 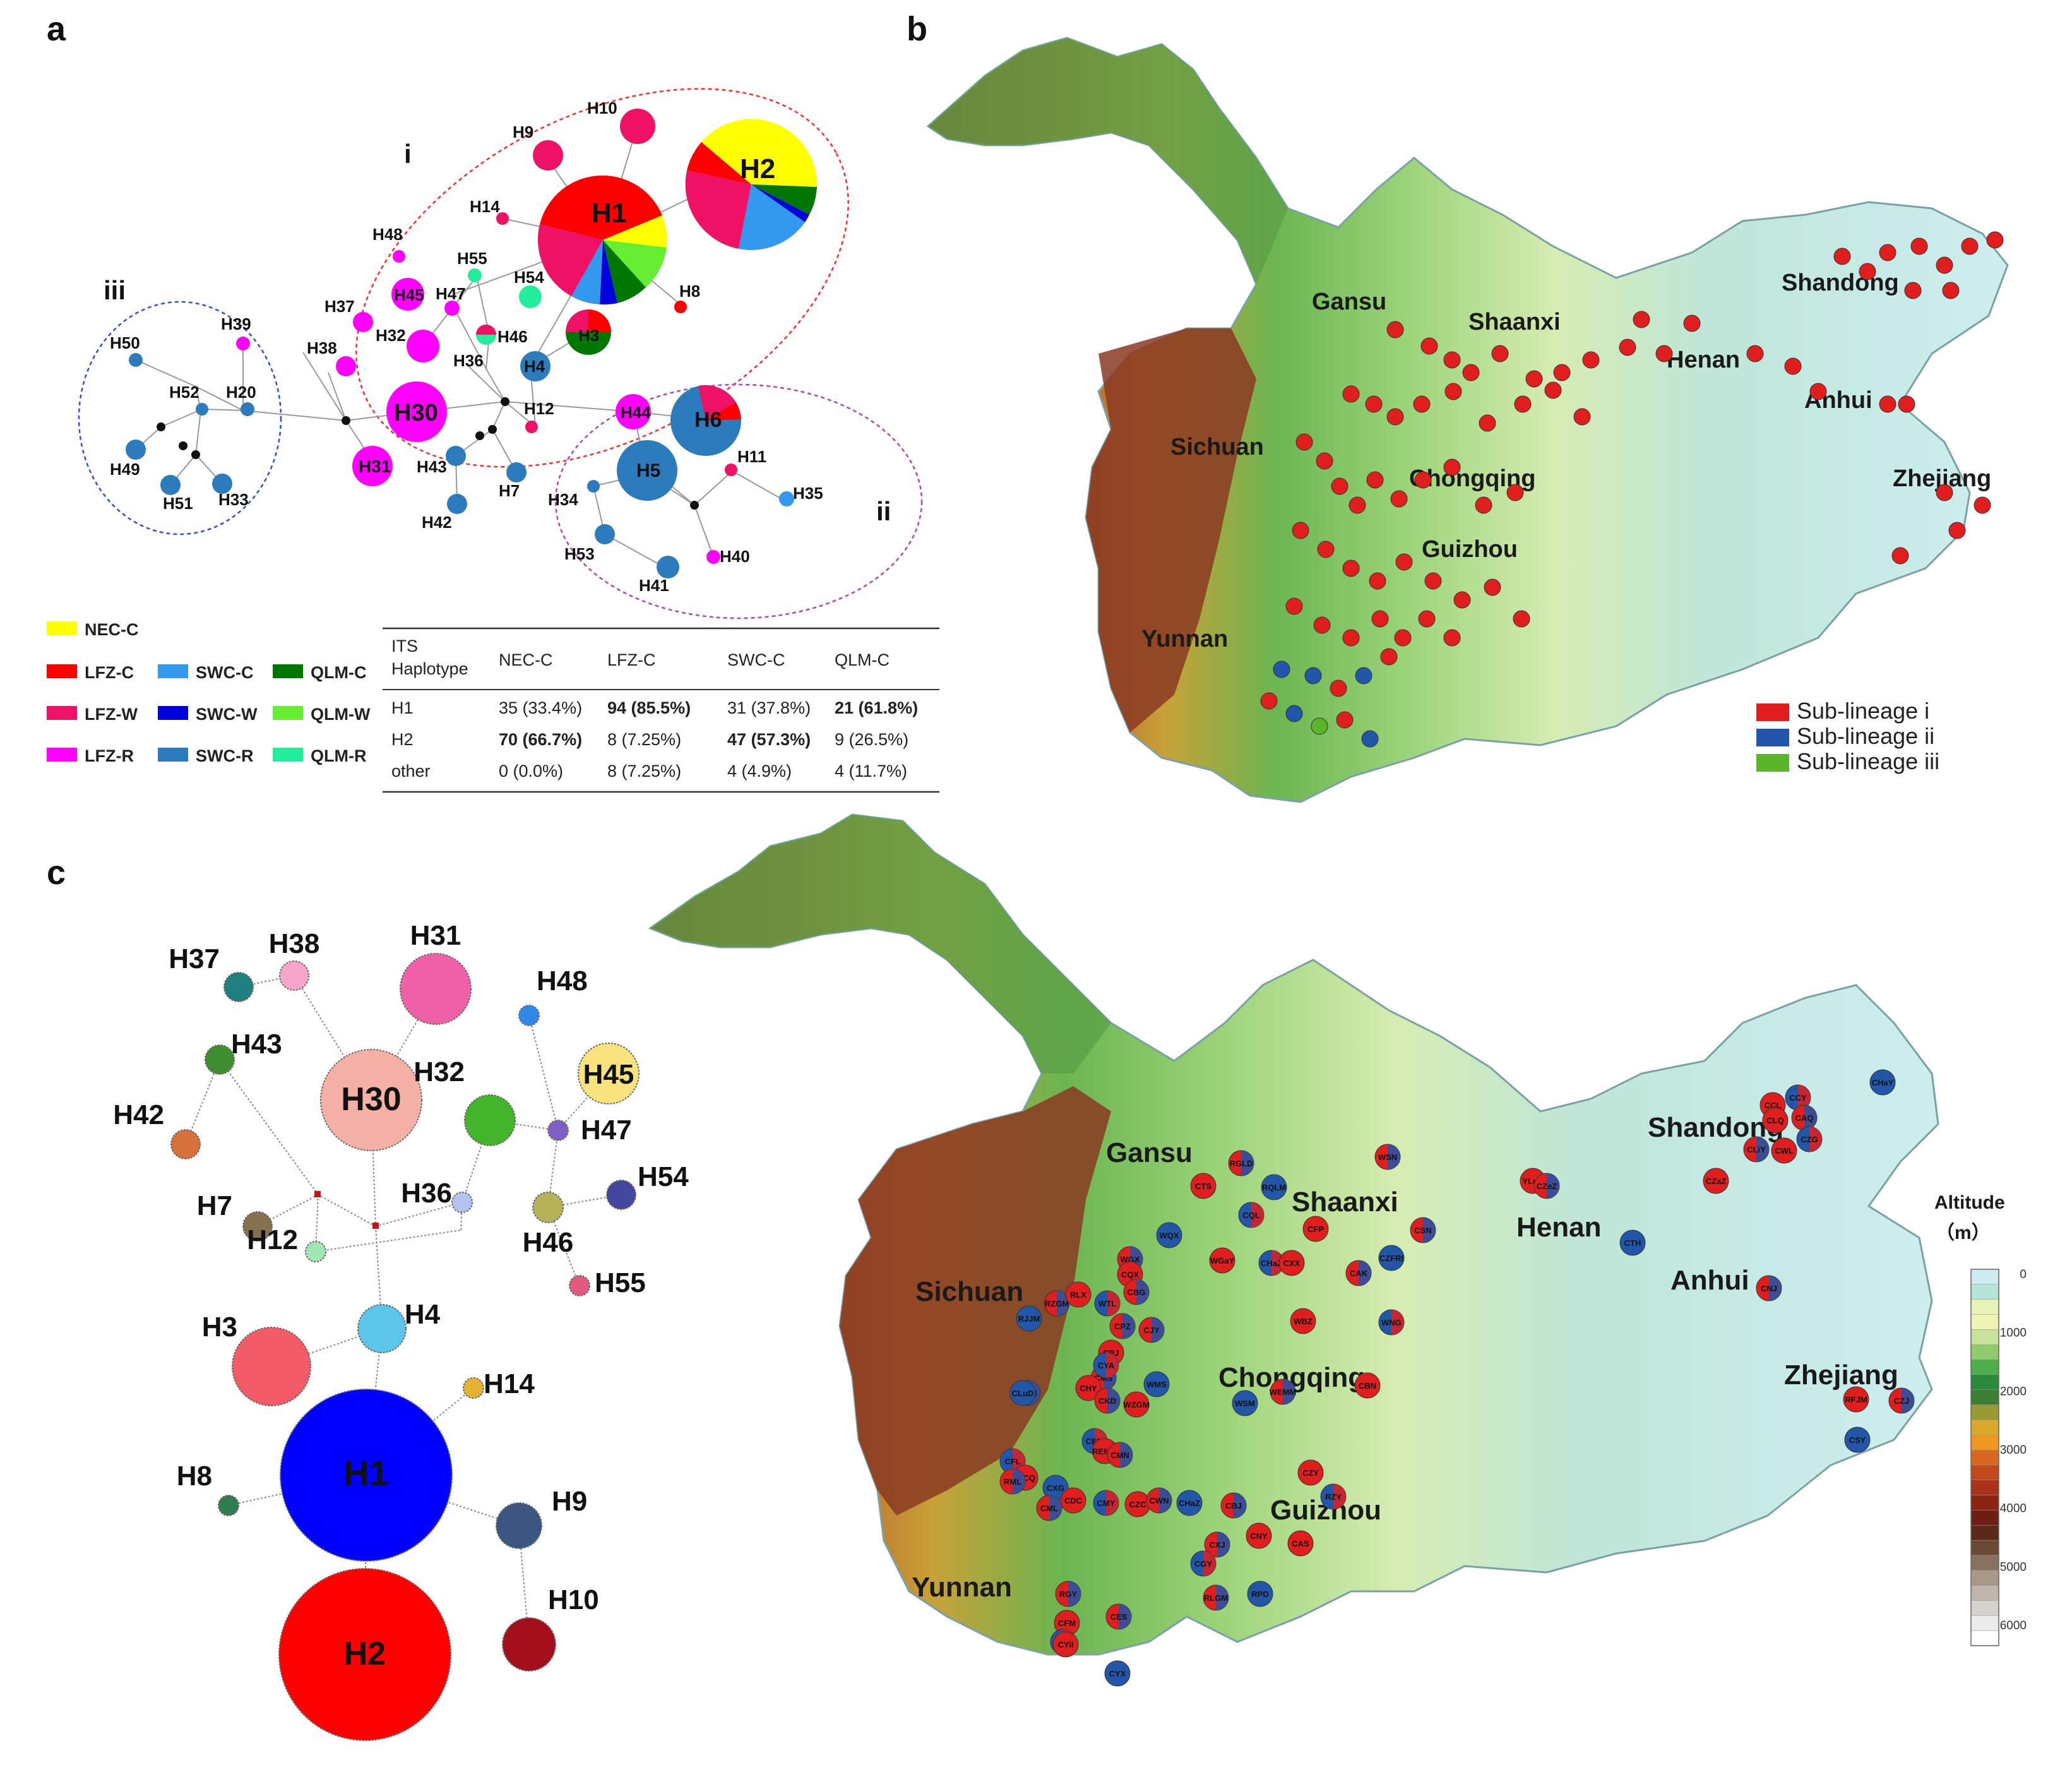 What do you see at coordinates (1775, 1121) in the screenshot?
I see `site-clq: CLQ` at bounding box center [1775, 1121].